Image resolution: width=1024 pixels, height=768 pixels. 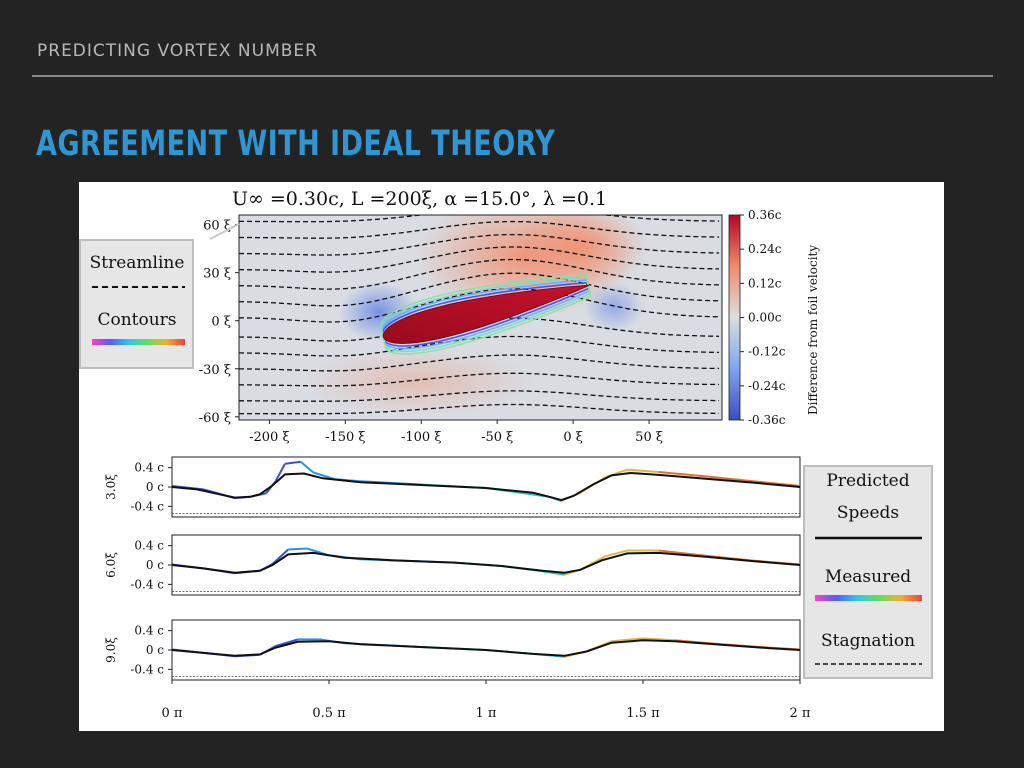 What do you see at coordinates (765, 249) in the screenshot?
I see `colorbar-tick-label: 0.24c` at bounding box center [765, 249].